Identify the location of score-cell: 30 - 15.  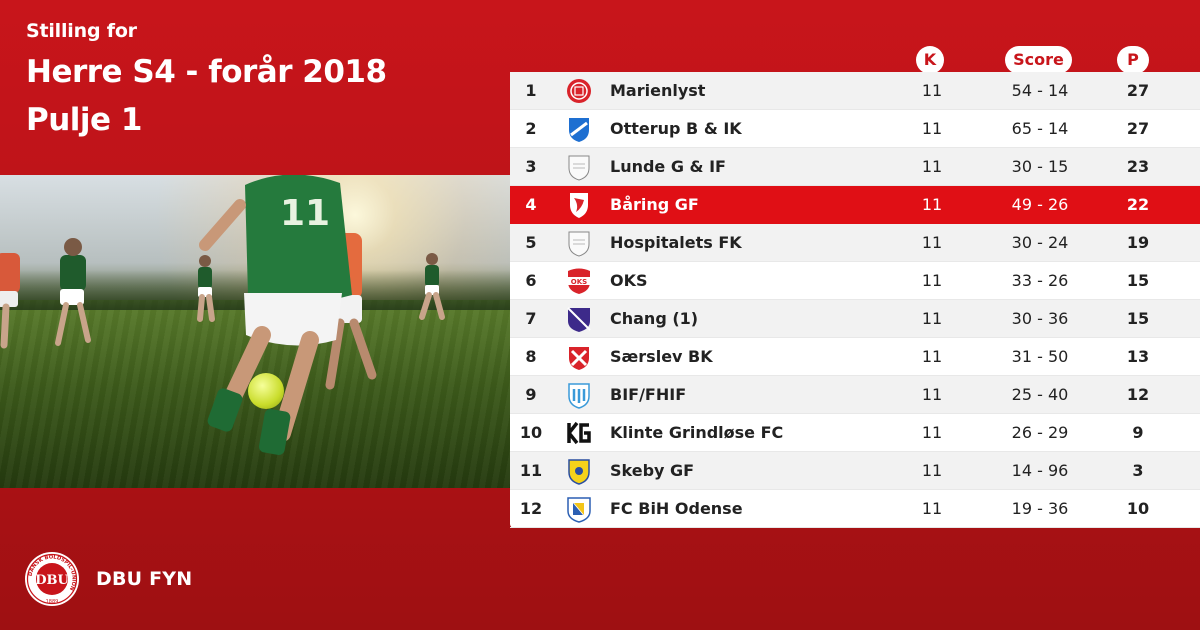
(1040, 166).